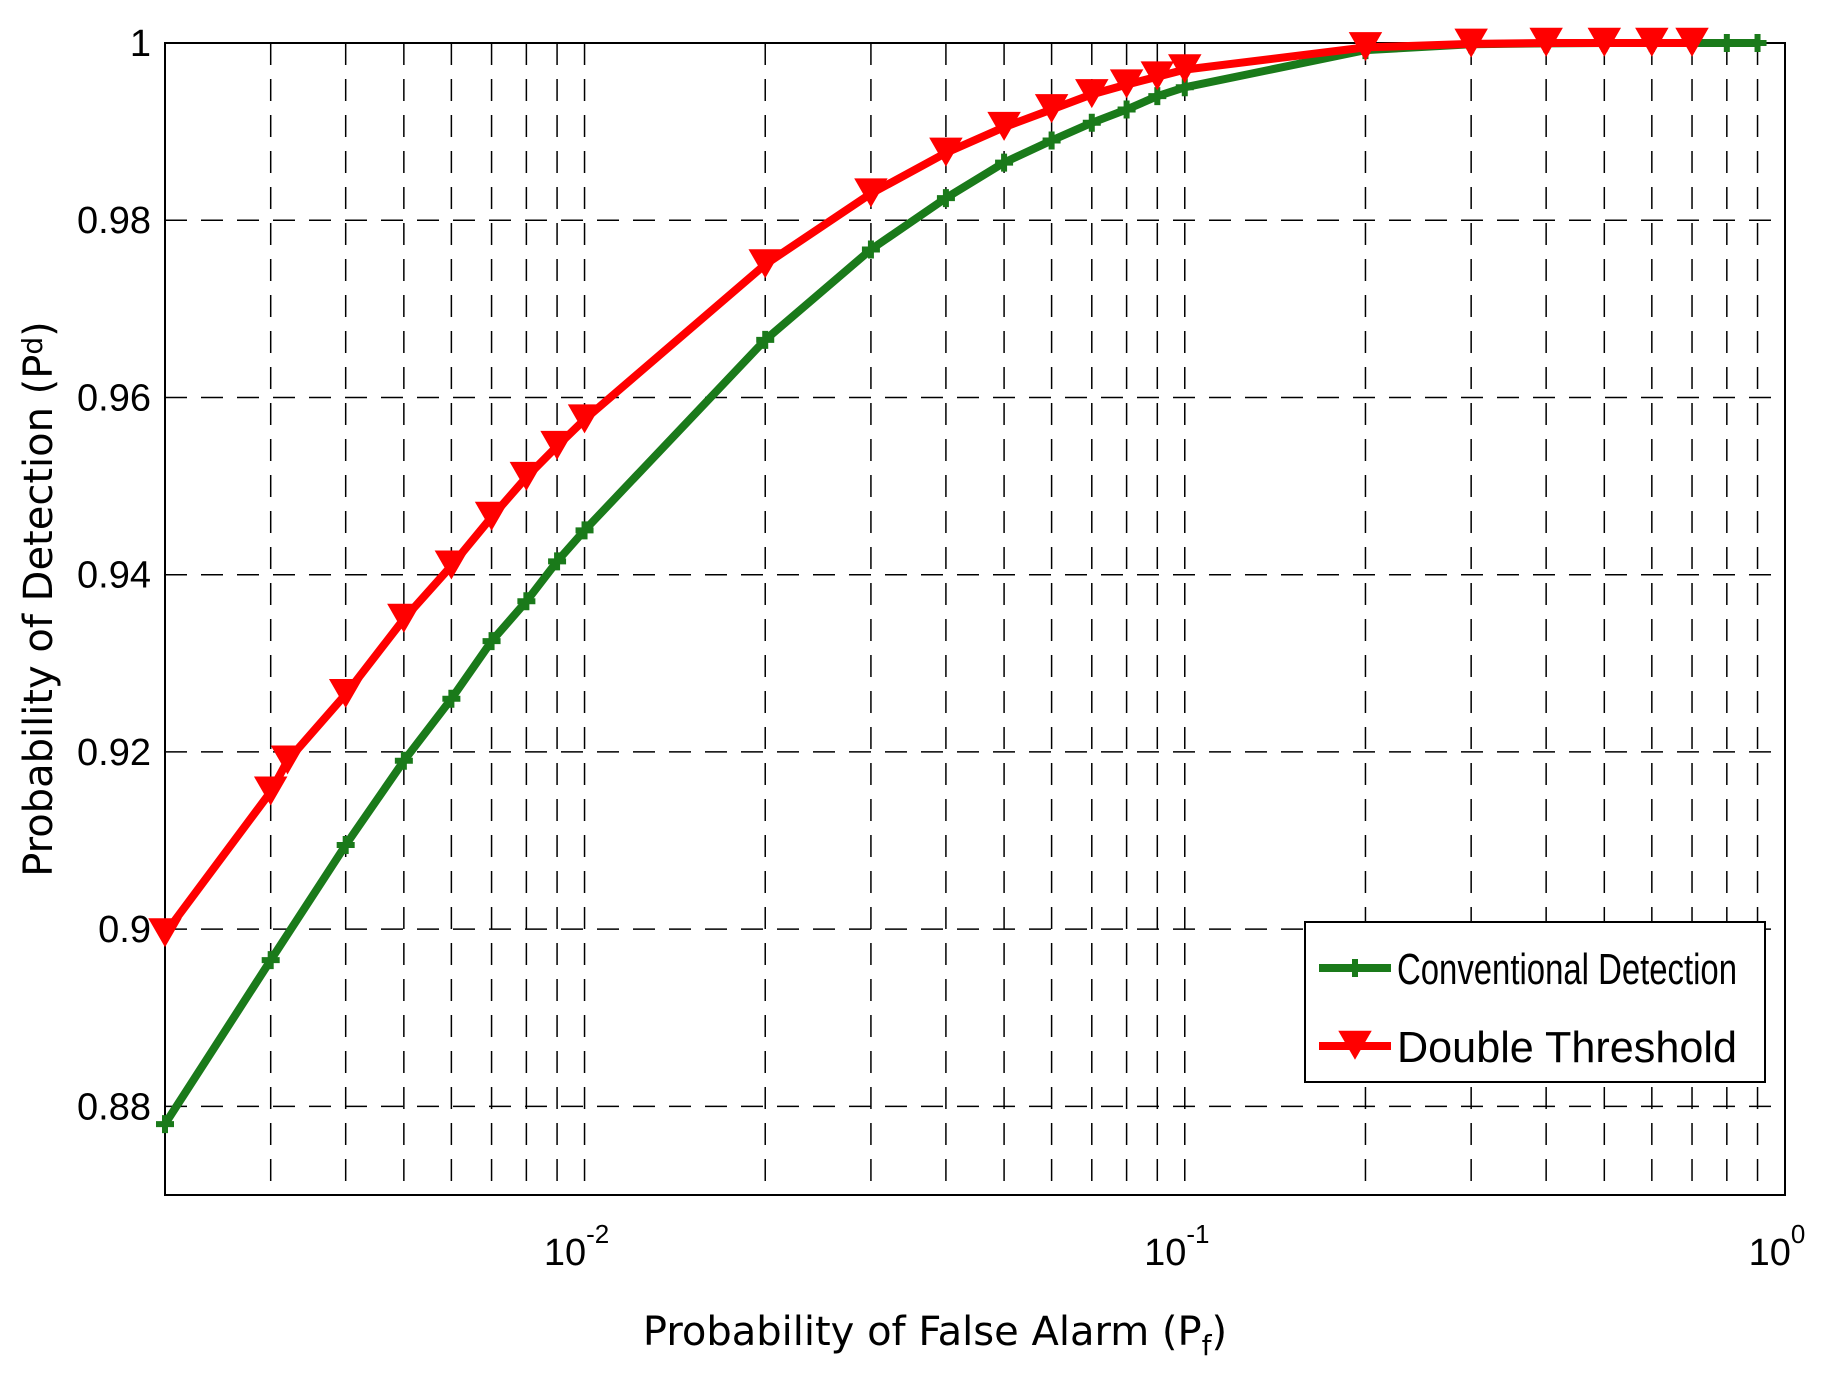 The height and width of the screenshot is (1378, 1825). I want to click on y-tick-label: 0.94, so click(114, 576).